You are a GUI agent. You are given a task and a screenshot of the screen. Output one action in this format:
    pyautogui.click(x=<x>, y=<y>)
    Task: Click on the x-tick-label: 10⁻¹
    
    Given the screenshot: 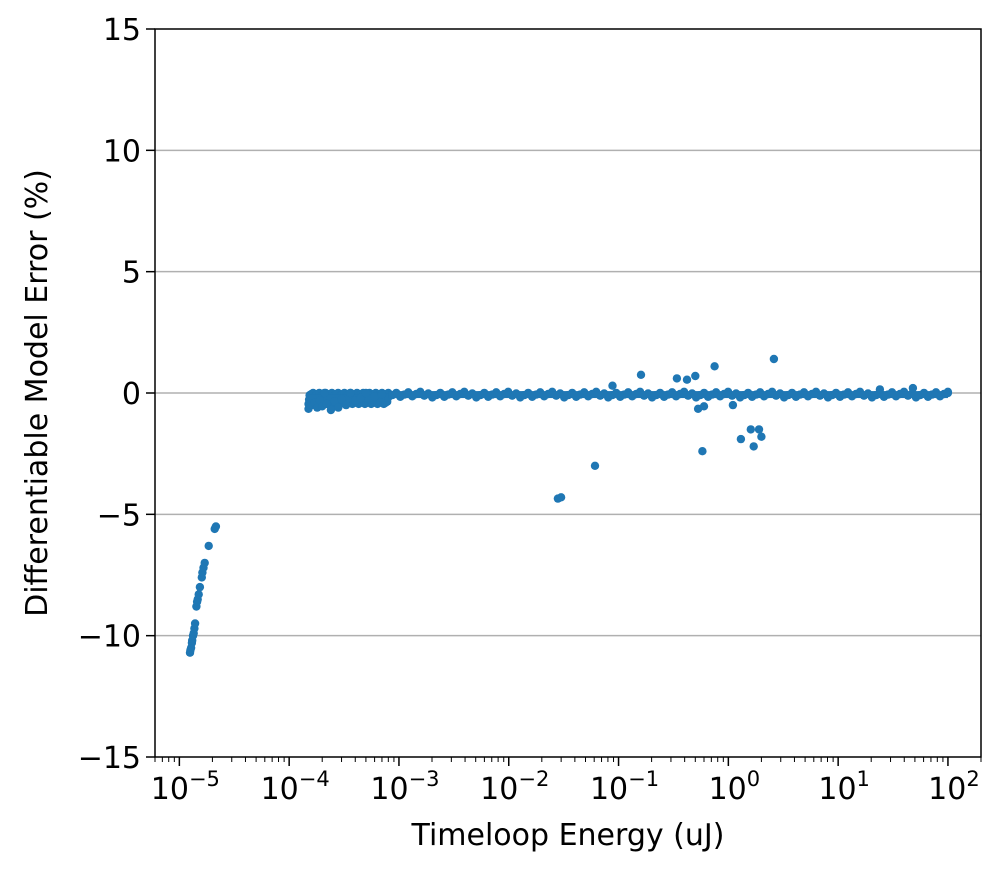 What is the action you would take?
    pyautogui.click(x=624, y=787)
    